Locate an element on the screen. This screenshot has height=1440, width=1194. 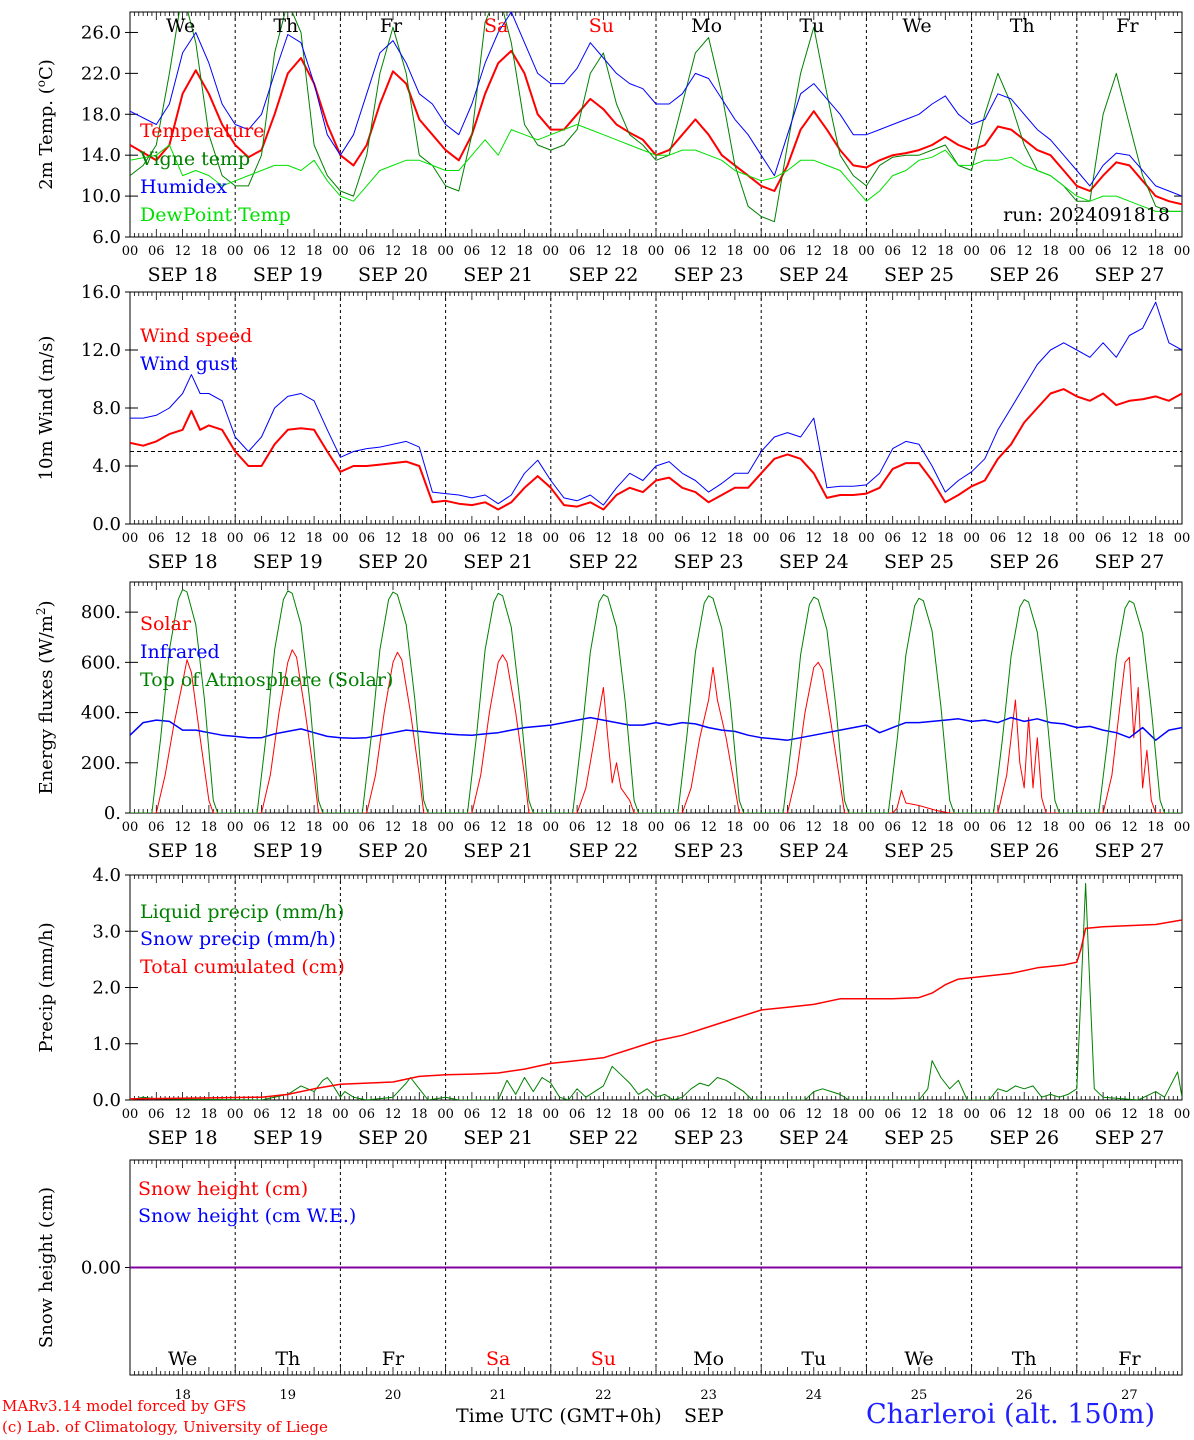
station-label: Charleroi (alt. 150m) is located at coordinates (1010, 1414).